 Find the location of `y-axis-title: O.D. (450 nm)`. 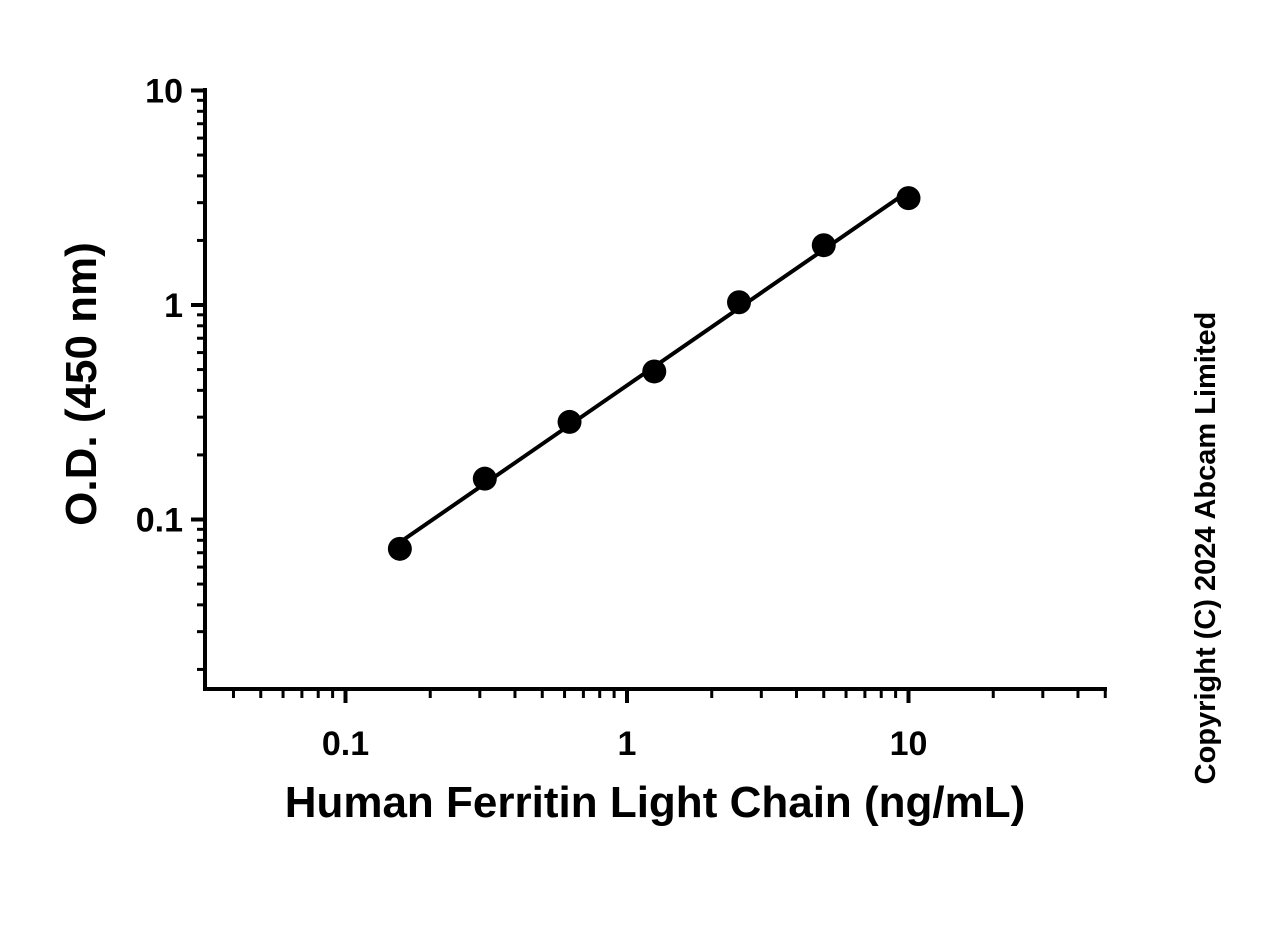

y-axis-title: O.D. (450 nm) is located at coordinates (81, 384).